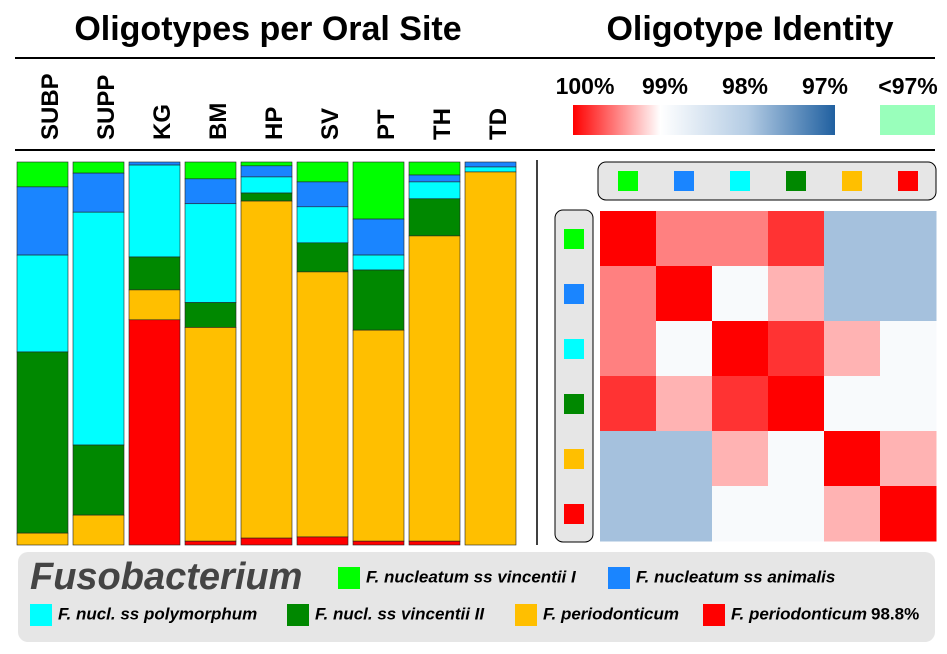  Describe the element at coordinates (400, 613) in the screenshot. I see `legend-label: F. nucl. ss vincentii II` at that location.